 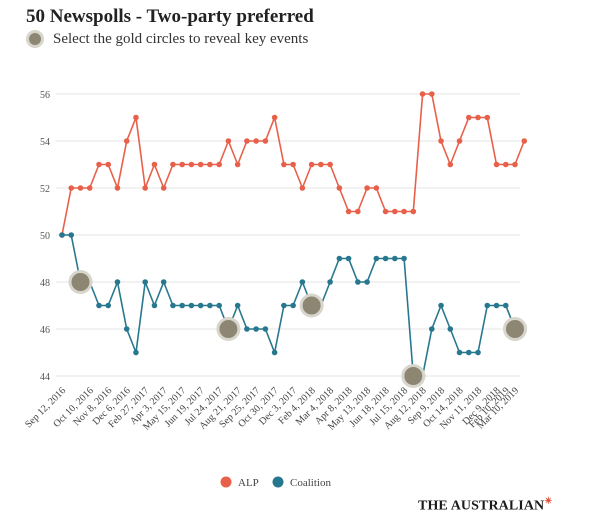 I want to click on brand-logo: THE AUSTRALIAN✴, so click(x=485, y=505).